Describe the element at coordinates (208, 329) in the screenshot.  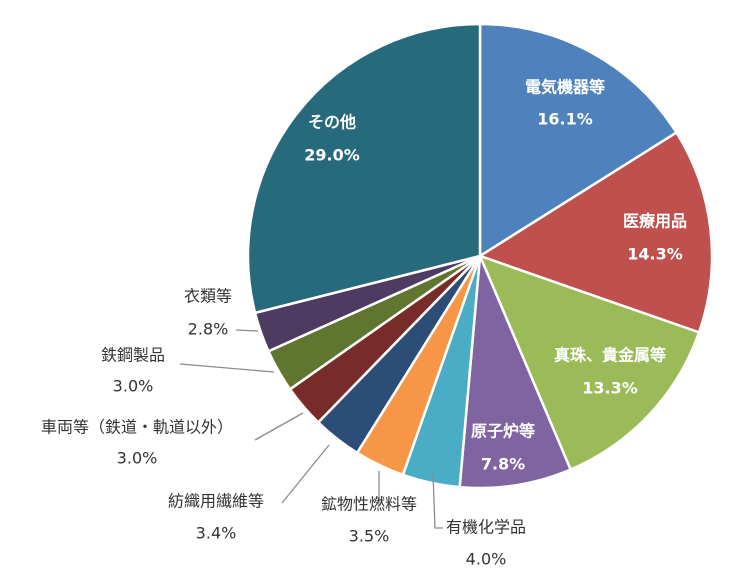
I see `slice-value-9: 2.8%` at that location.